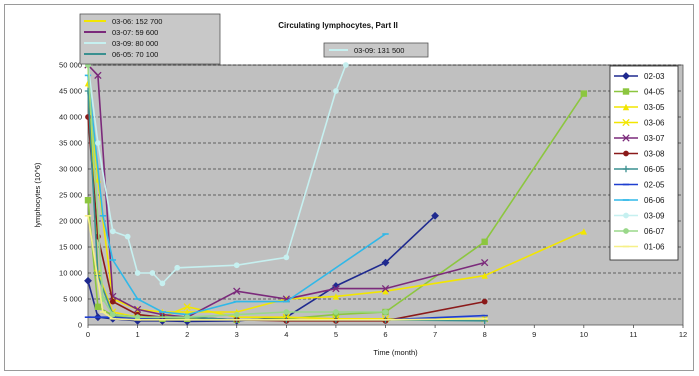 Image resolution: width=699 pixels, height=376 pixels. I want to click on y-tick-label: 35 000, so click(70, 143).